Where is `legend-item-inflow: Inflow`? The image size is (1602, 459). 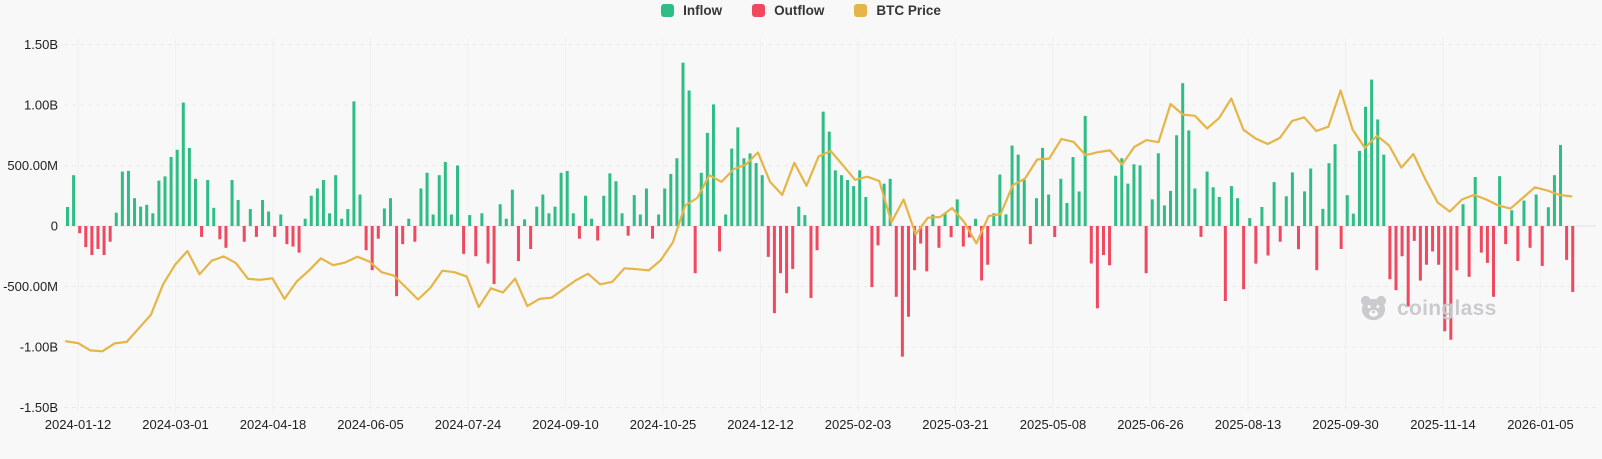
legend-item-inflow: Inflow is located at coordinates (691, 11).